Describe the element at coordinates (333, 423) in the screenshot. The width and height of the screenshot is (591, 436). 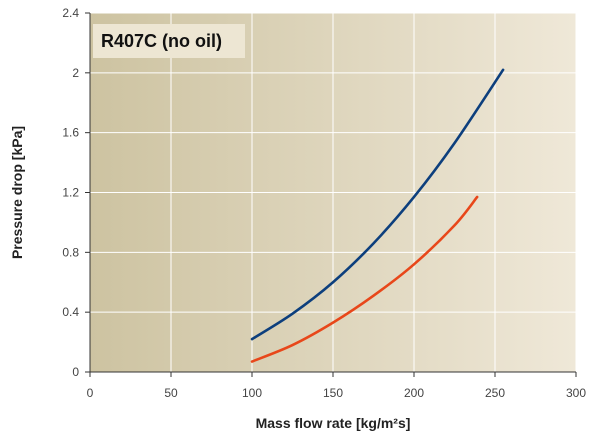
I see `x-axis-title: Mass flow rate [kg/m²s]` at that location.